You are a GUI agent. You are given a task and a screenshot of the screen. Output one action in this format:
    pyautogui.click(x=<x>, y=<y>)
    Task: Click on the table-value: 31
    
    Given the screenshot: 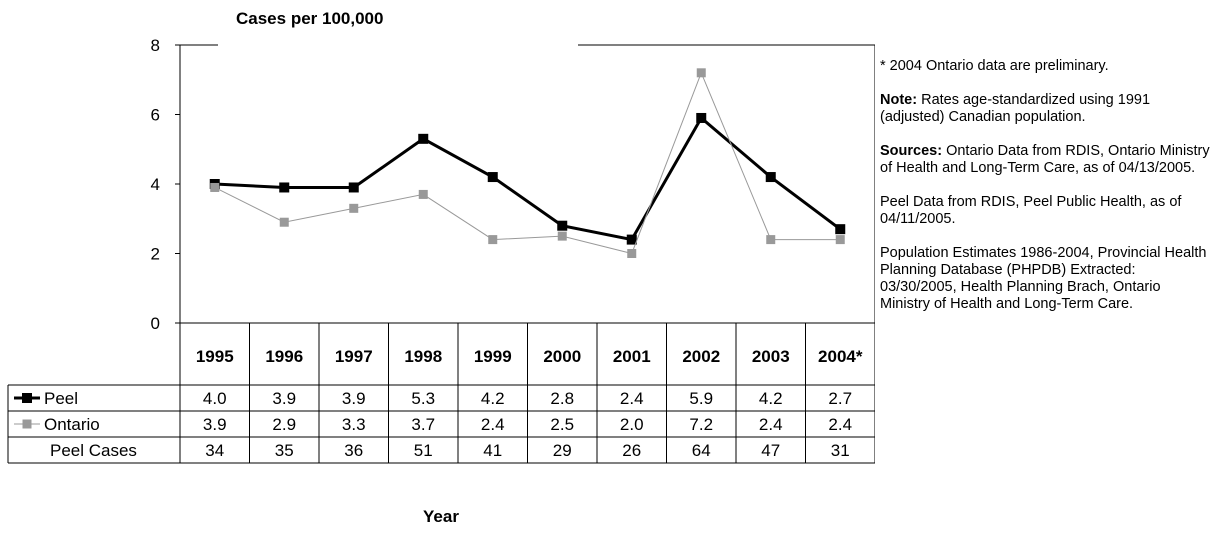 What is the action you would take?
    pyautogui.click(x=840, y=450)
    